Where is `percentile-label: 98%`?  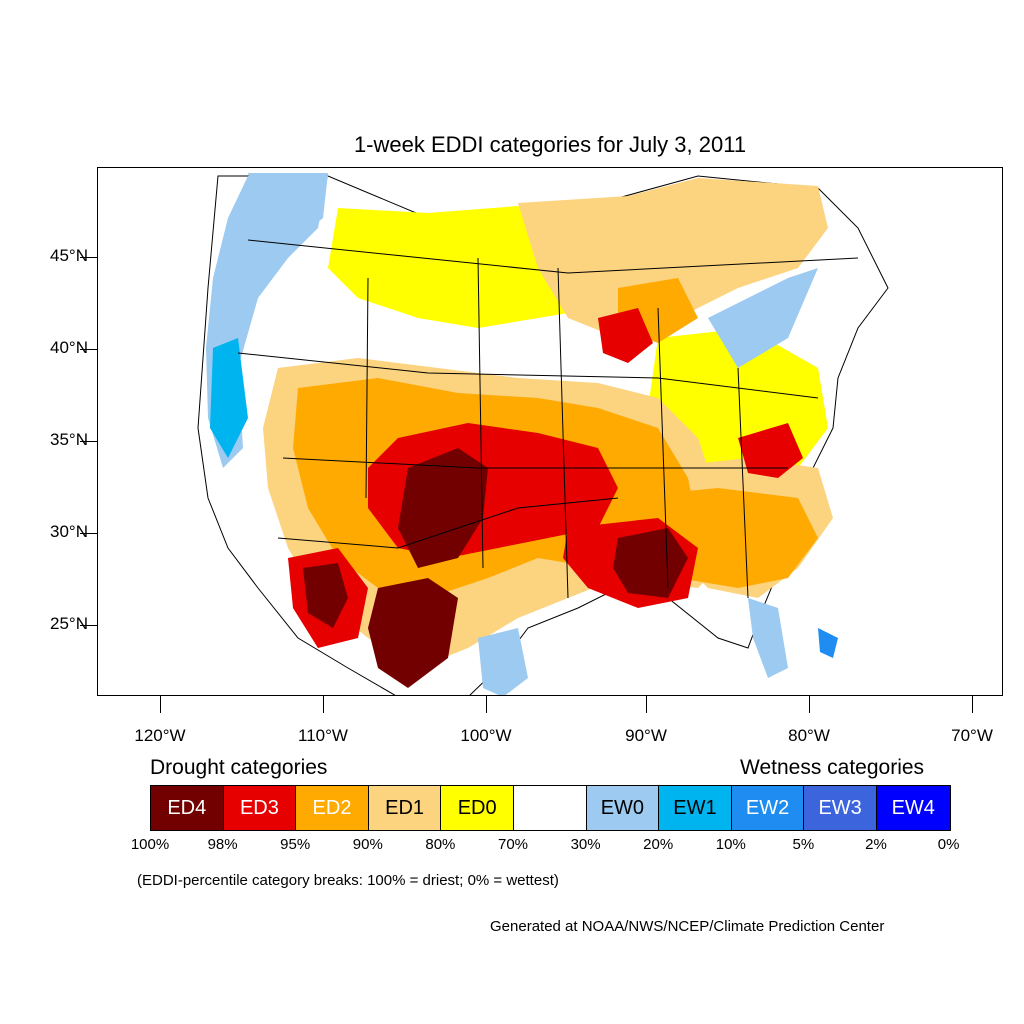 percentile-label: 98% is located at coordinates (222, 844).